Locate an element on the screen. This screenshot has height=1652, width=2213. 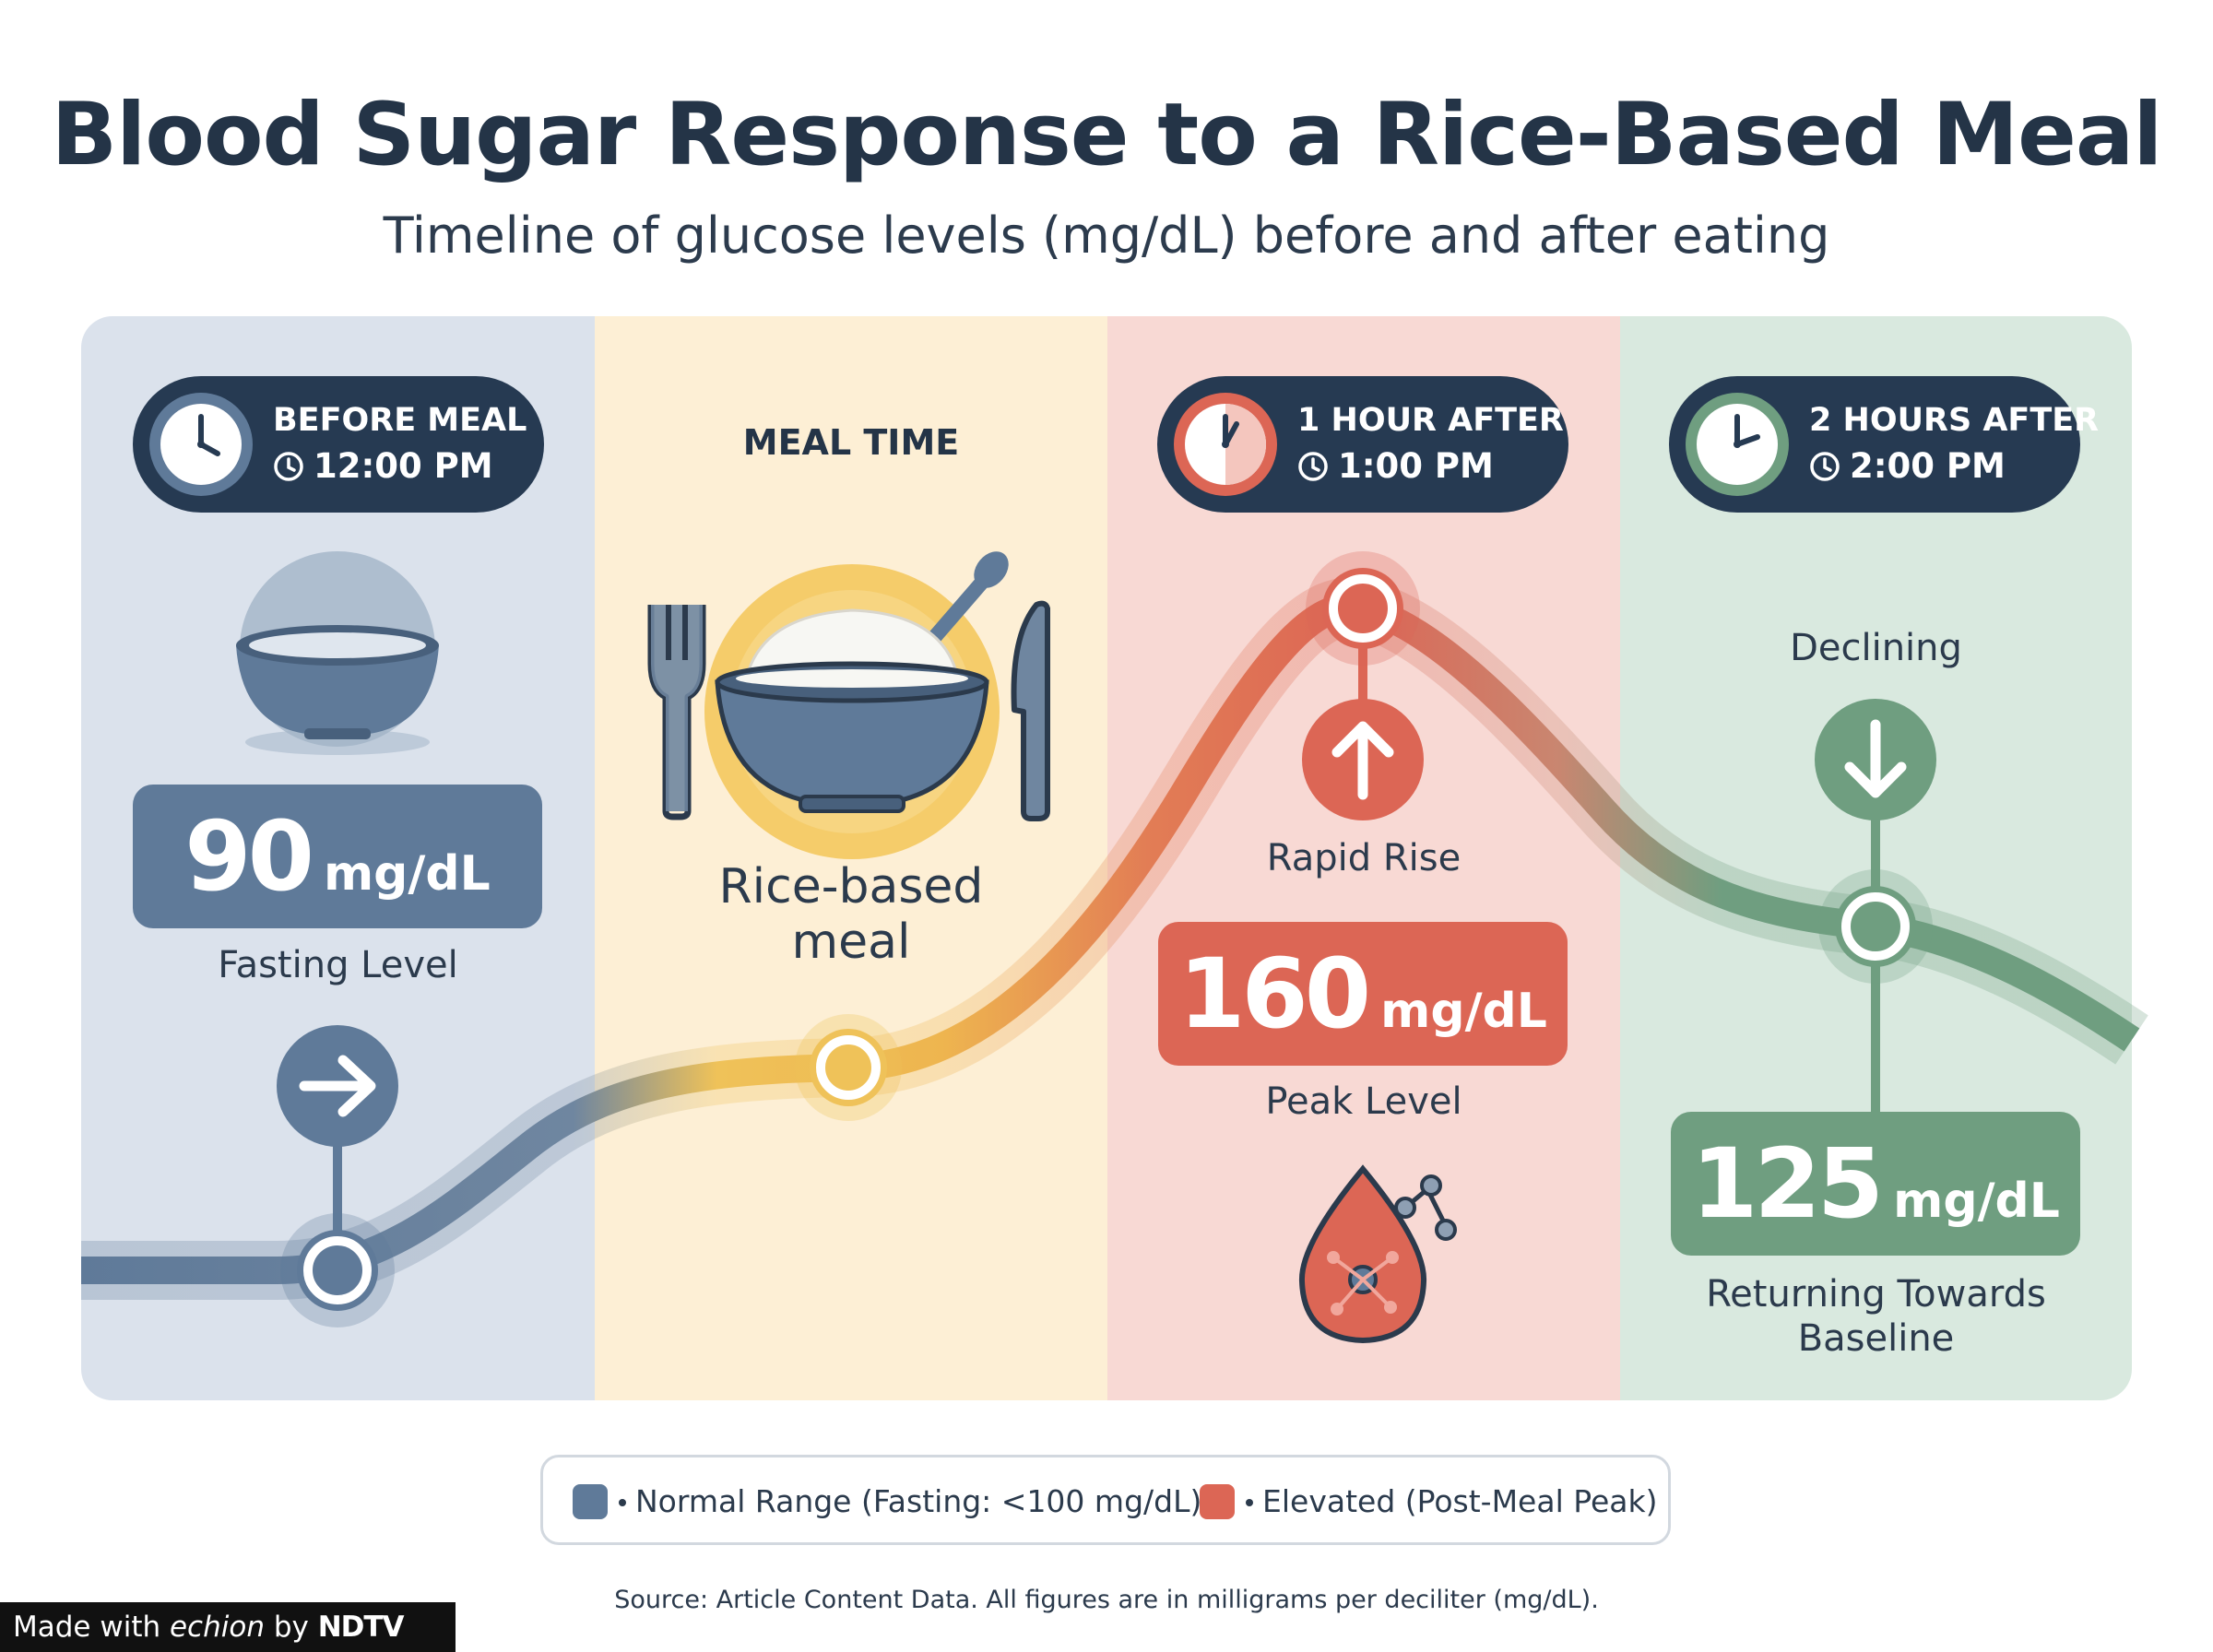
legend-swatch-elevated is located at coordinates (1217, 1501).